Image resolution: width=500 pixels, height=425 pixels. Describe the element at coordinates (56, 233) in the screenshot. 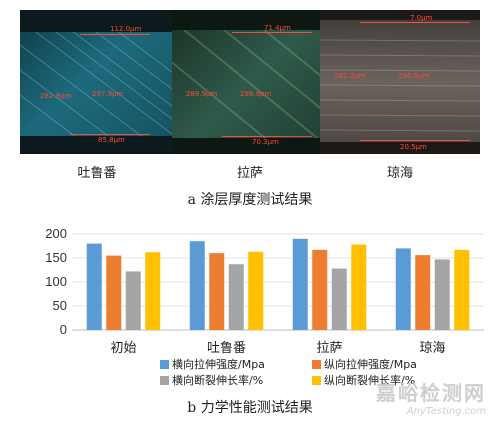

I see `y-tick-label: 200` at that location.